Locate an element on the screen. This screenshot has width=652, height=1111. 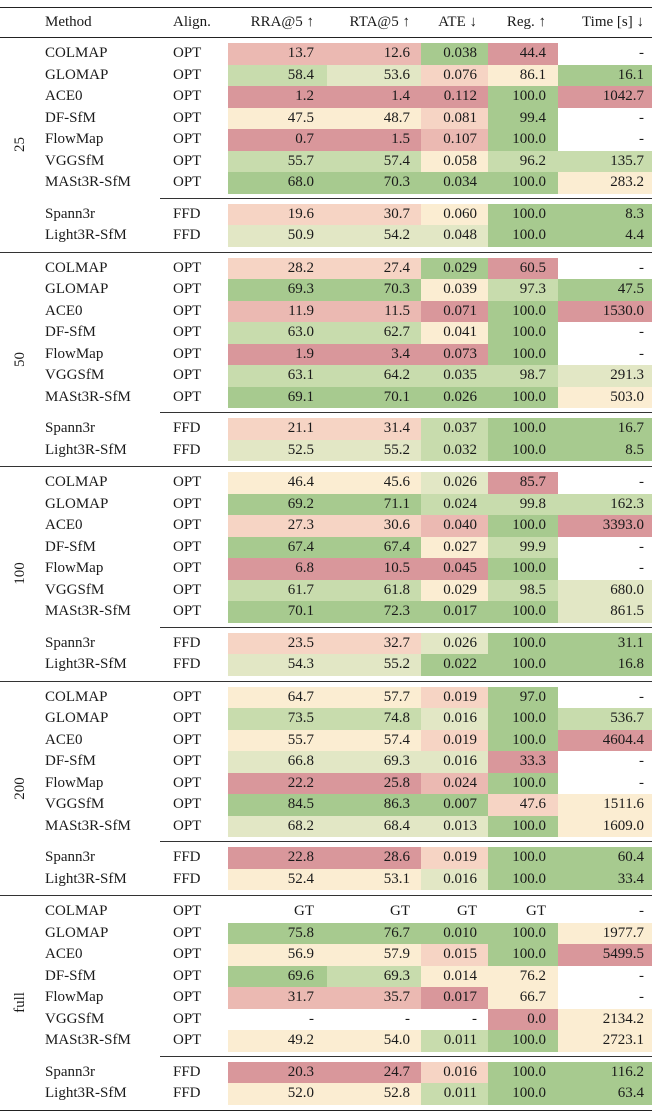
table-row: GLOMAP OPT 69.3 70.3 0.039 97.3 47.5 is located at coordinates (326, 290).